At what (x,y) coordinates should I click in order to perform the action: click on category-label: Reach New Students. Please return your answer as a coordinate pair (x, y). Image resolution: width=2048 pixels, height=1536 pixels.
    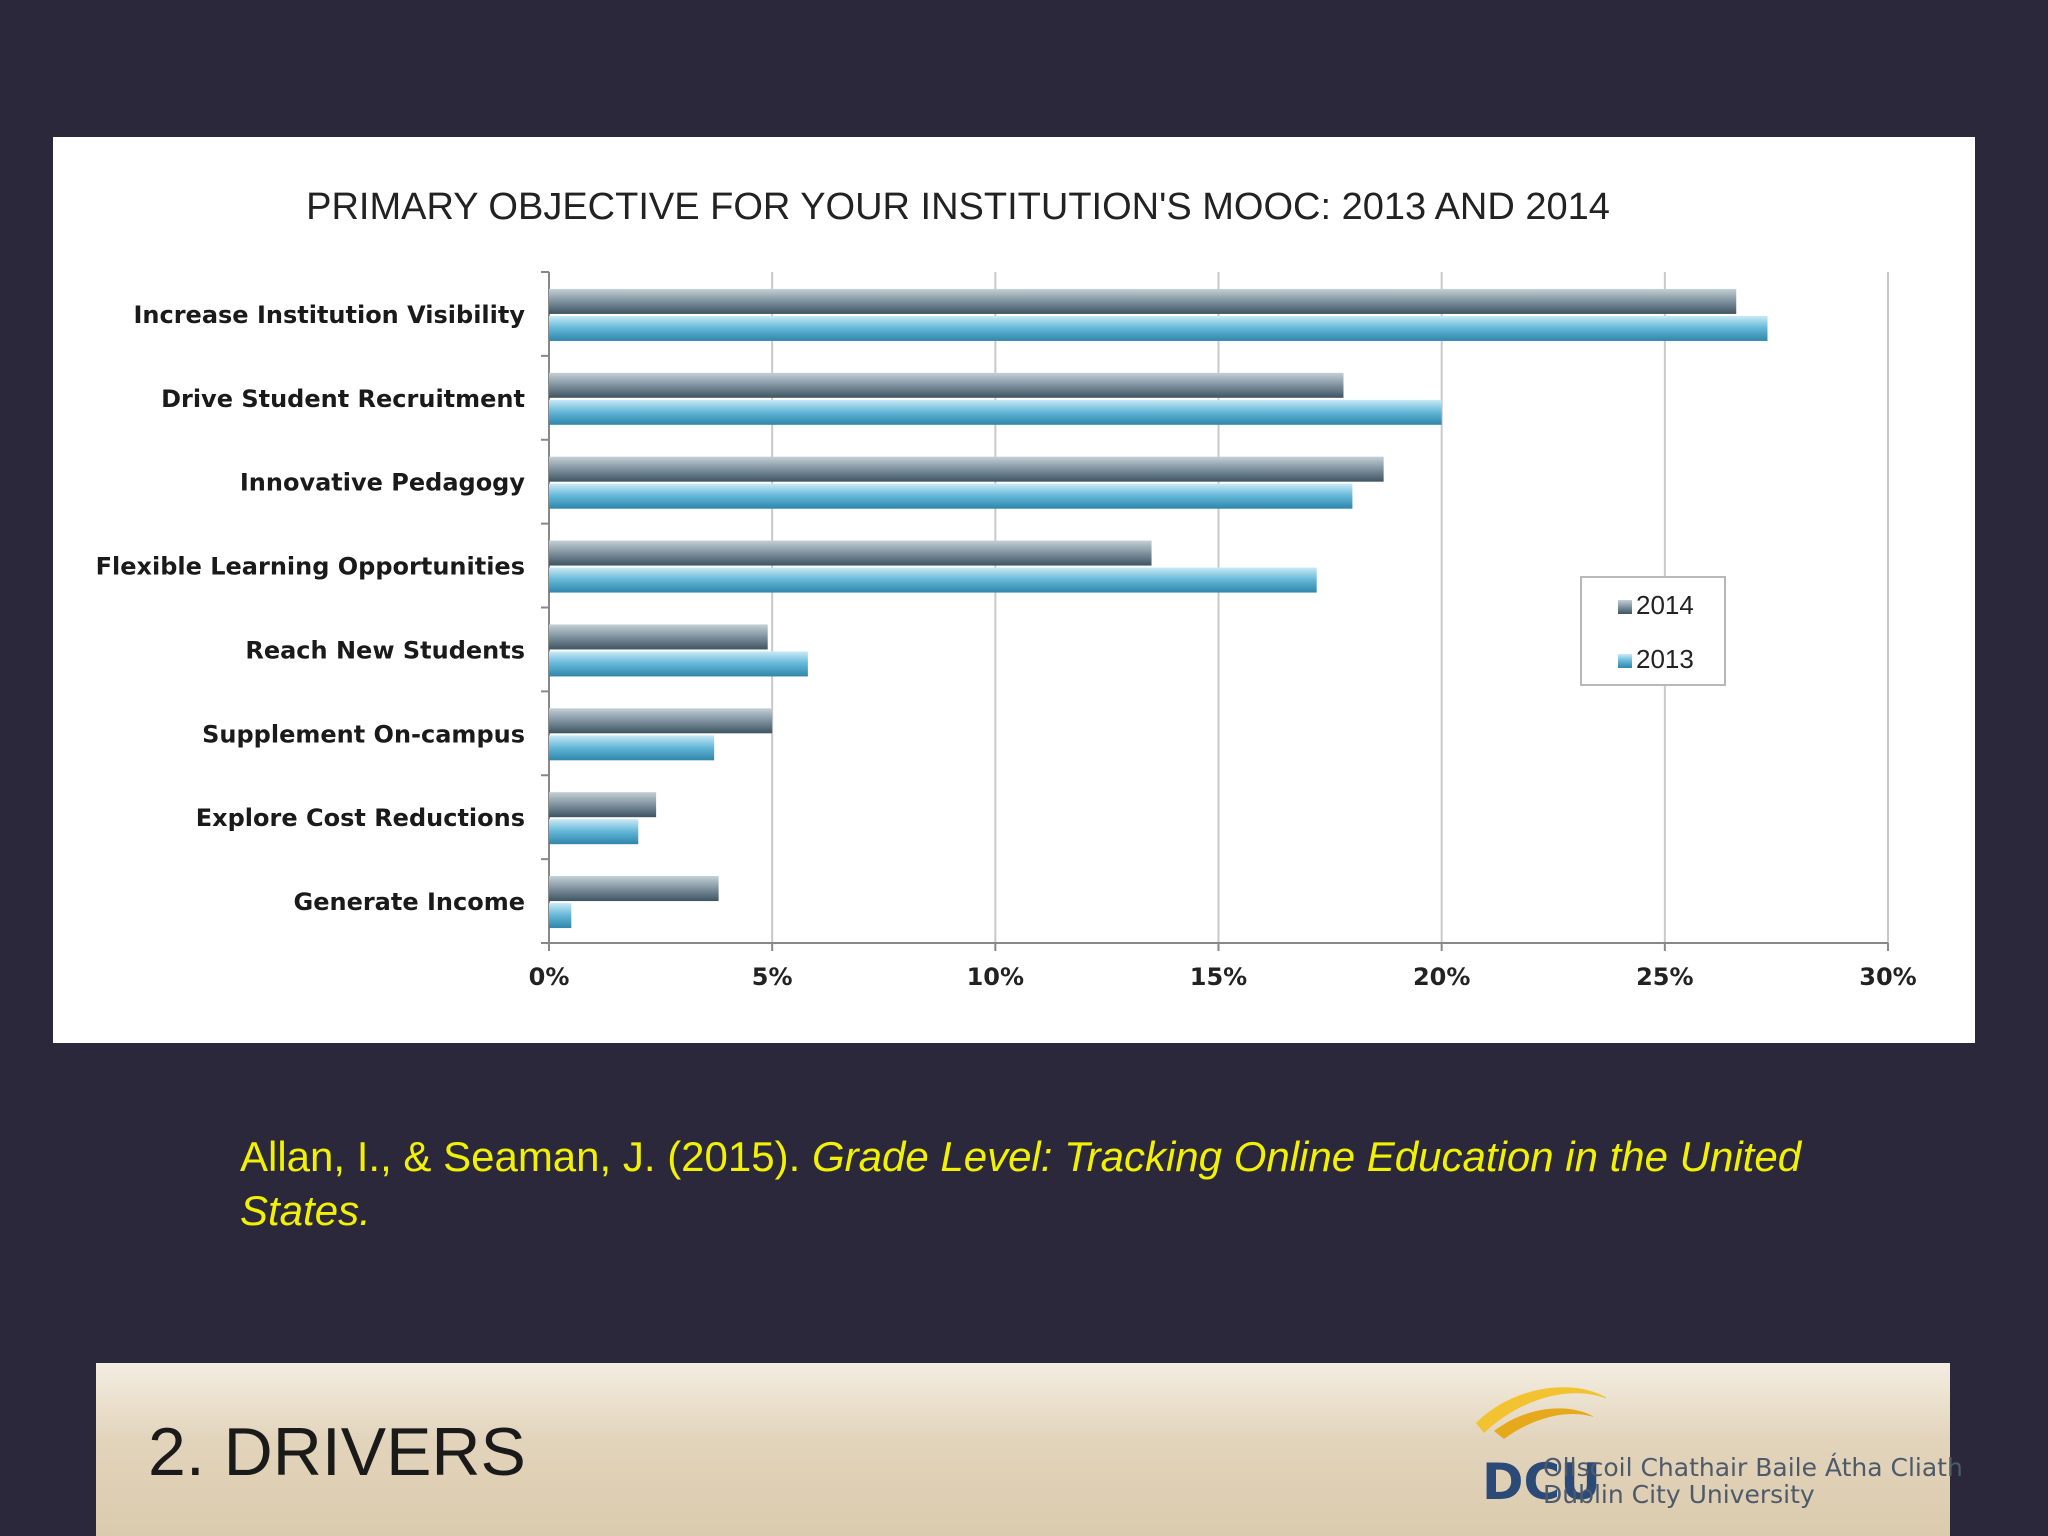
    Looking at the image, I should click on (385, 650).